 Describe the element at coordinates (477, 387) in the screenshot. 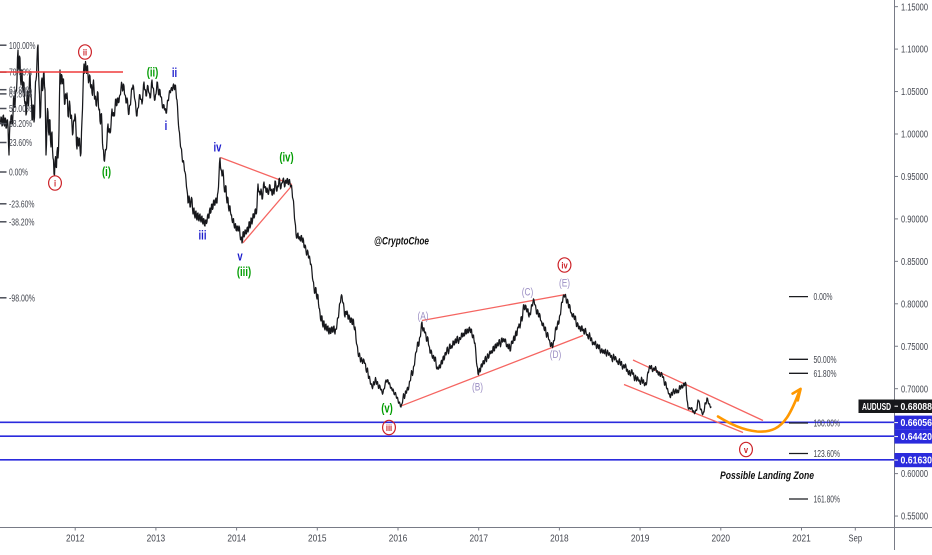

I see `svg-text: (B)` at that location.